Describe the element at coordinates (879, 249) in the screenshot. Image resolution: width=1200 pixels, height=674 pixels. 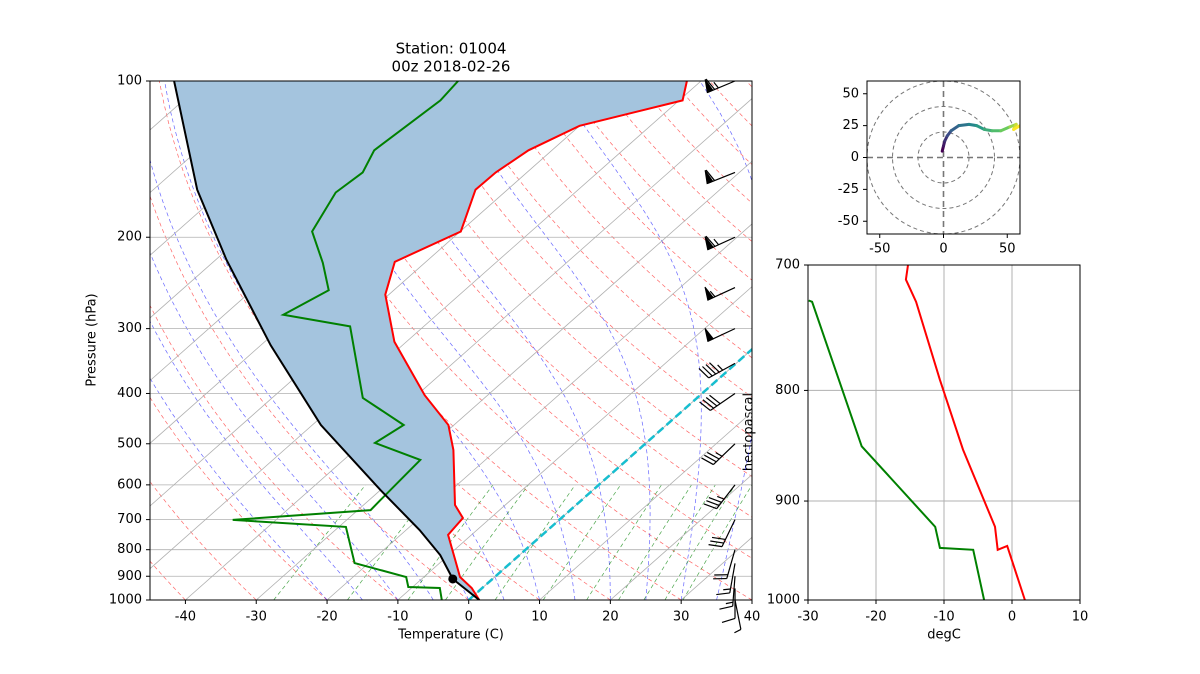
I see `x-tick-label: -50` at that location.